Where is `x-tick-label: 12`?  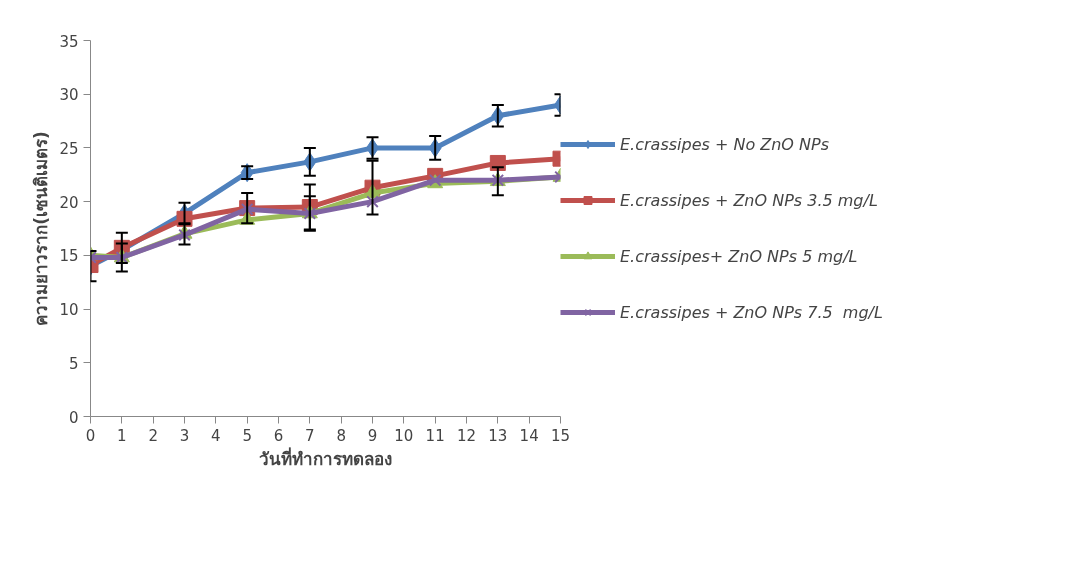
x-tick-label: 12 is located at coordinates (466, 435).